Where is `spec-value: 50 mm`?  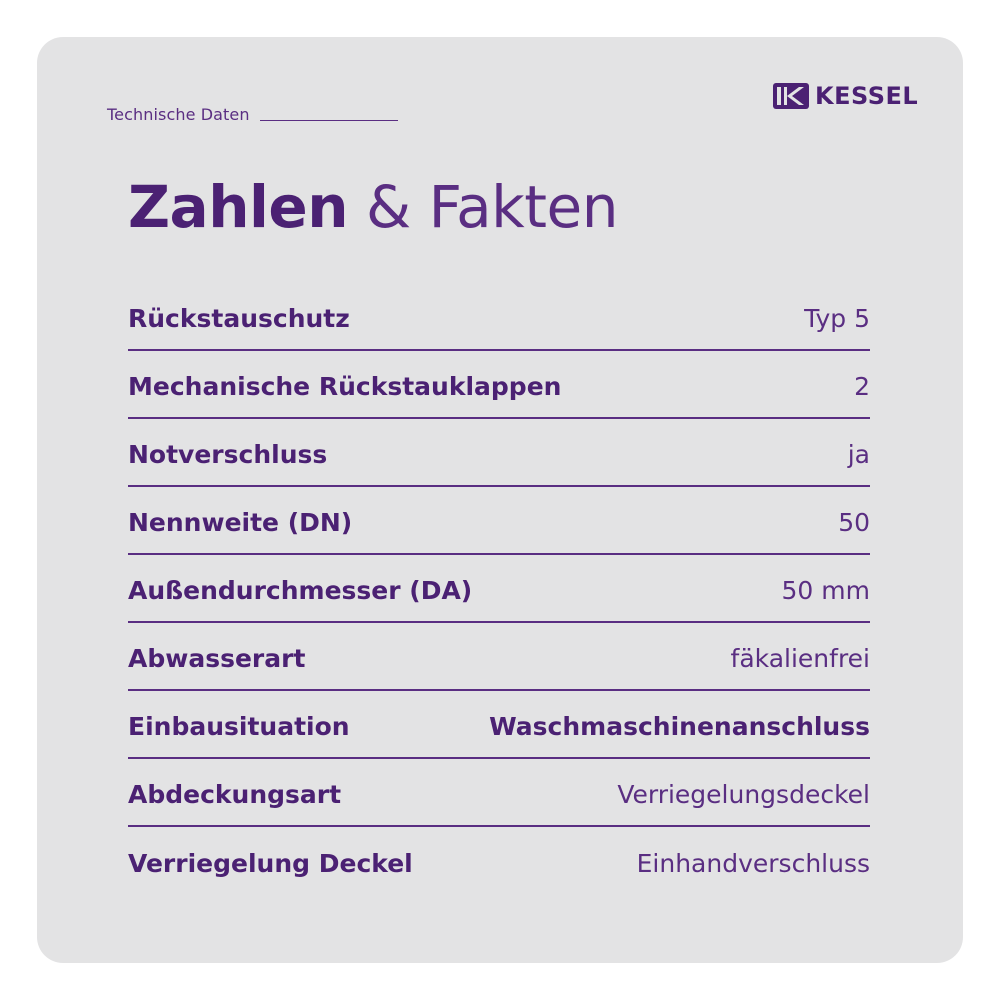
spec-value: 50 mm is located at coordinates (825, 590).